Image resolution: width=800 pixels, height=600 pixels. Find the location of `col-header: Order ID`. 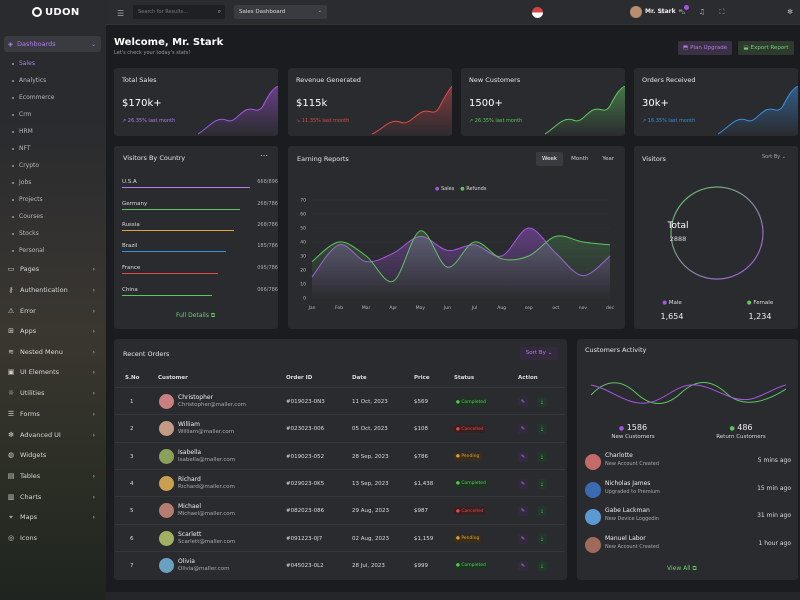

col-header: Order ID is located at coordinates (299, 378).